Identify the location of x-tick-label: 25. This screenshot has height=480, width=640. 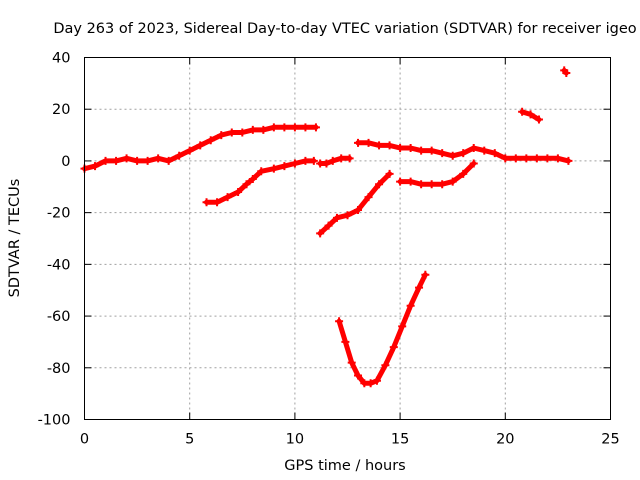
(610, 440).